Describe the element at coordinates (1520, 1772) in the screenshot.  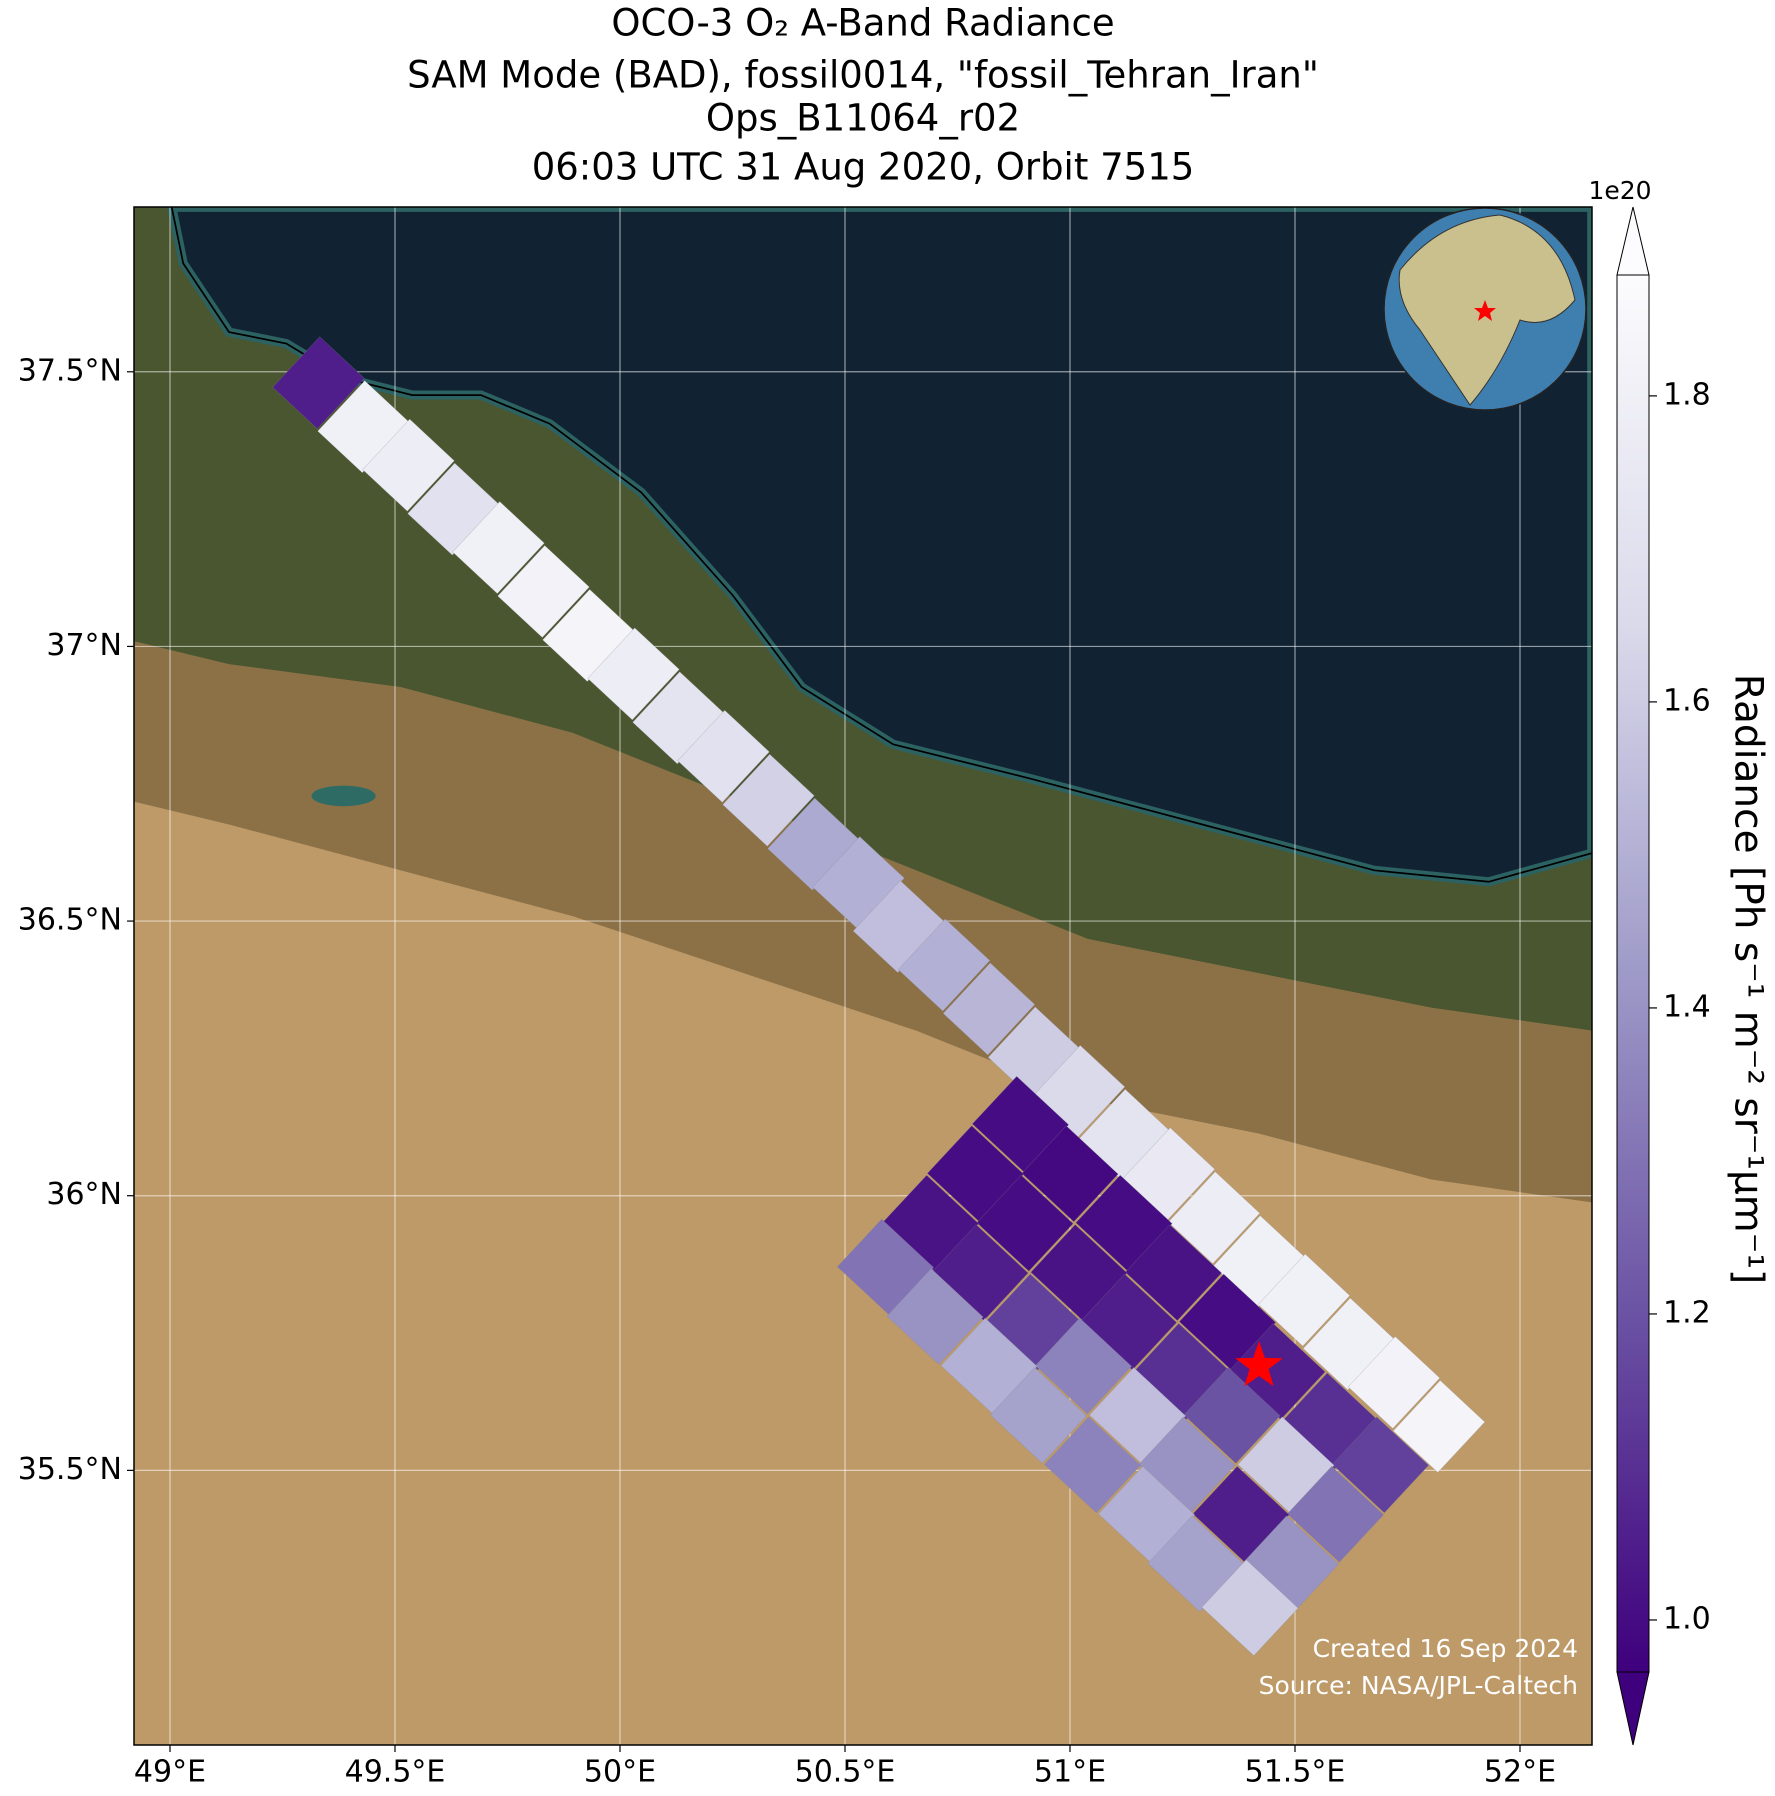
I see `x-tick-label: 52°E` at that location.